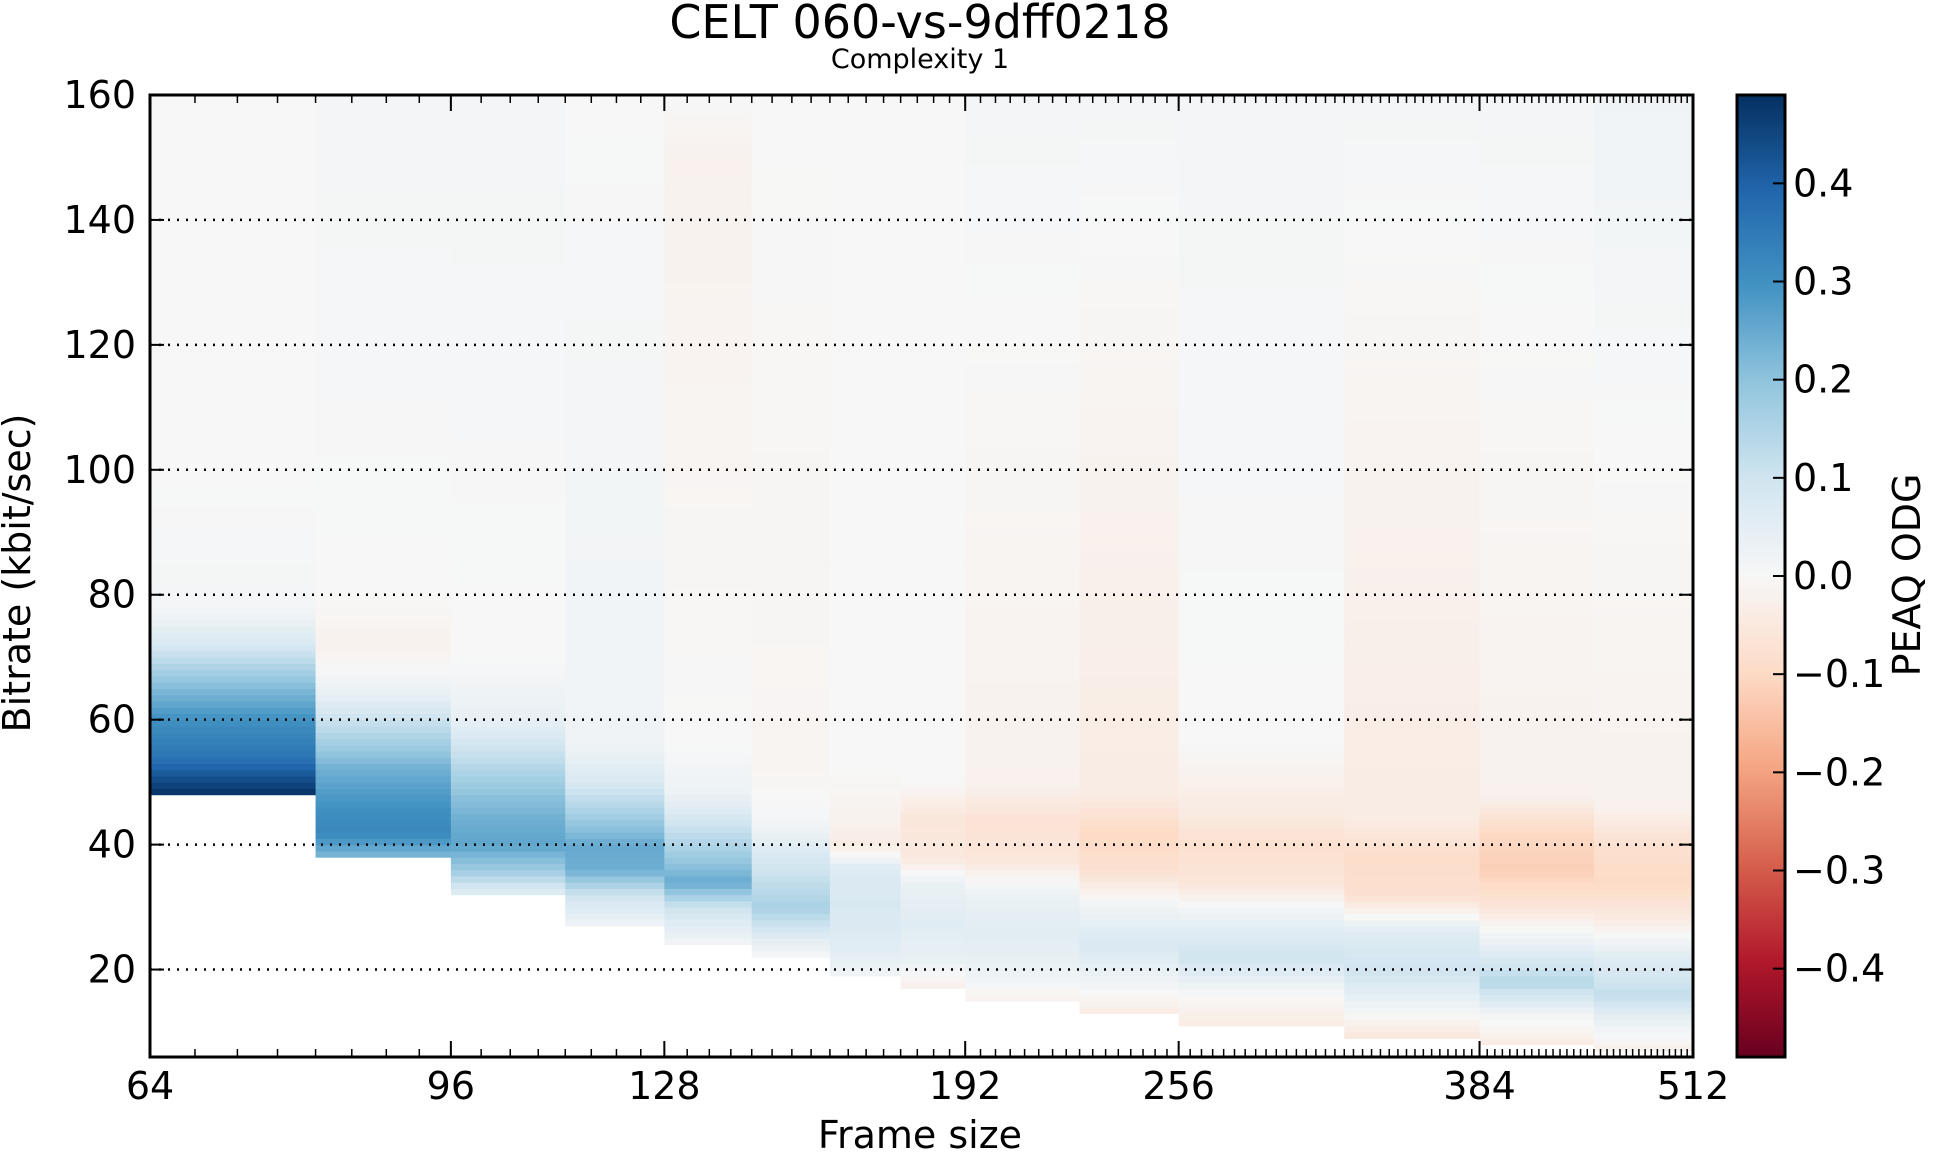 The height and width of the screenshot is (1157, 1943). Describe the element at coordinates (150, 1086) in the screenshot. I see `x-tick-label: 64` at that location.